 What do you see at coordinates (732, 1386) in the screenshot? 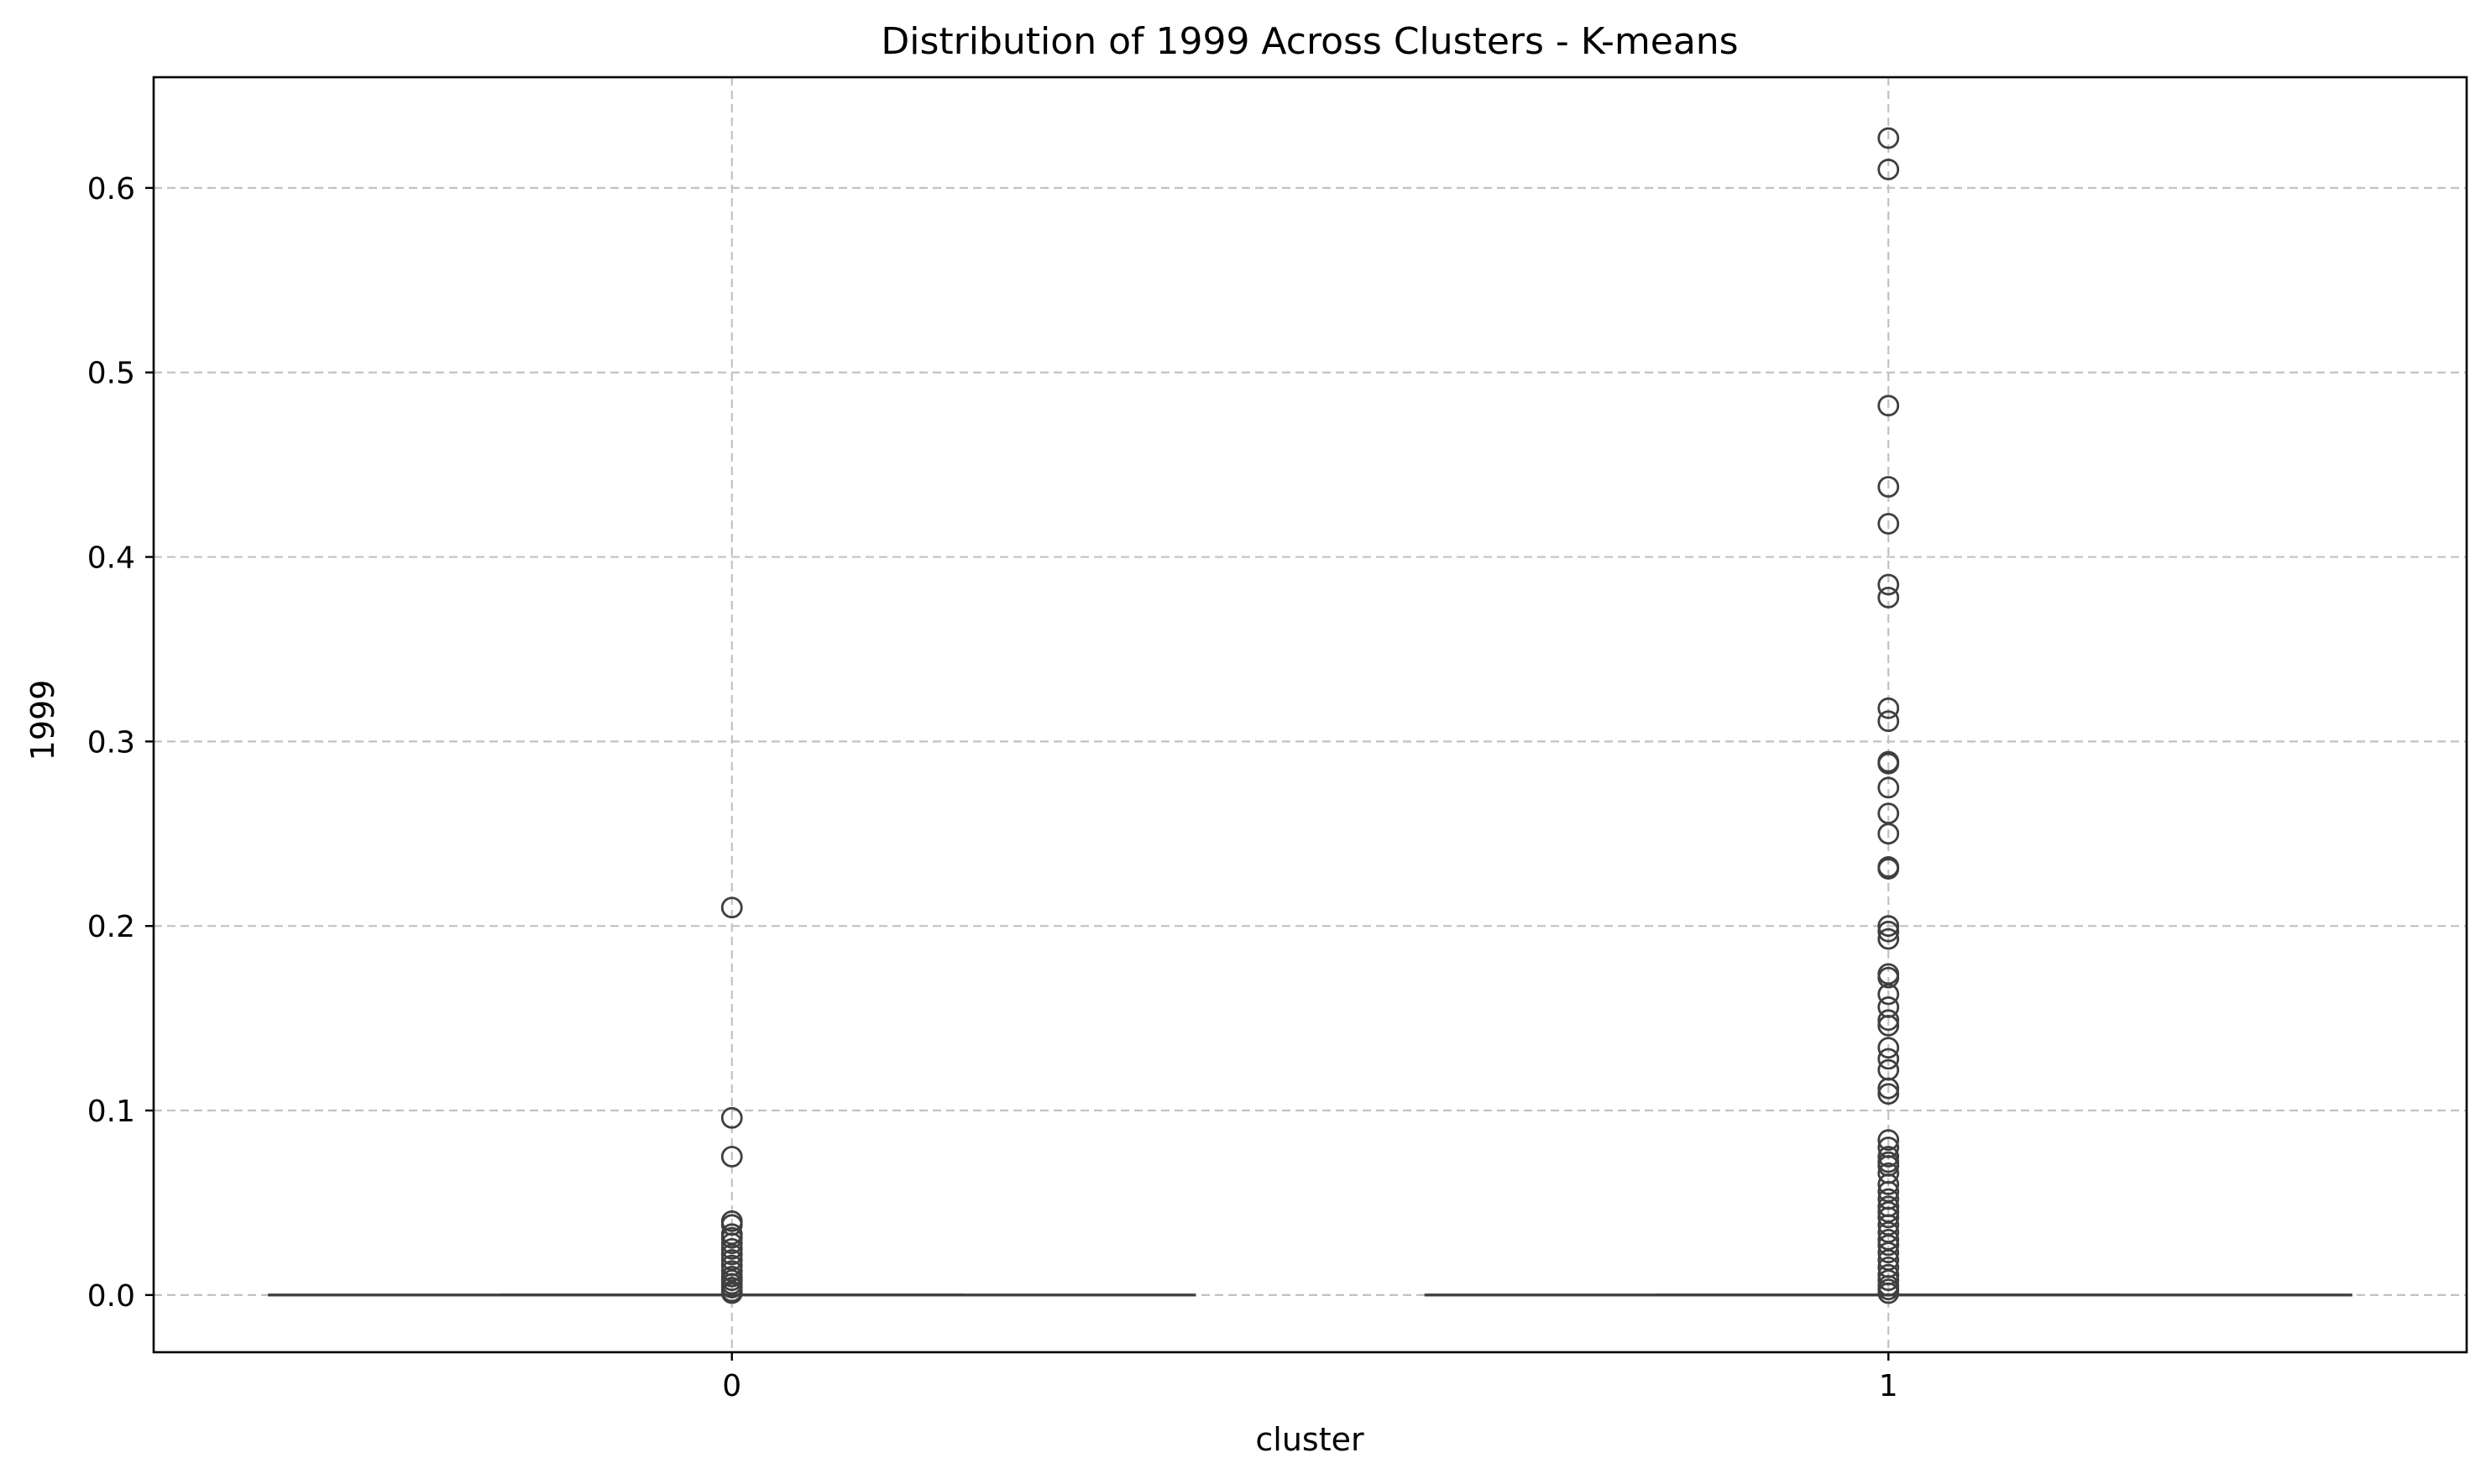
I see `x-tick-label: 0` at bounding box center [732, 1386].